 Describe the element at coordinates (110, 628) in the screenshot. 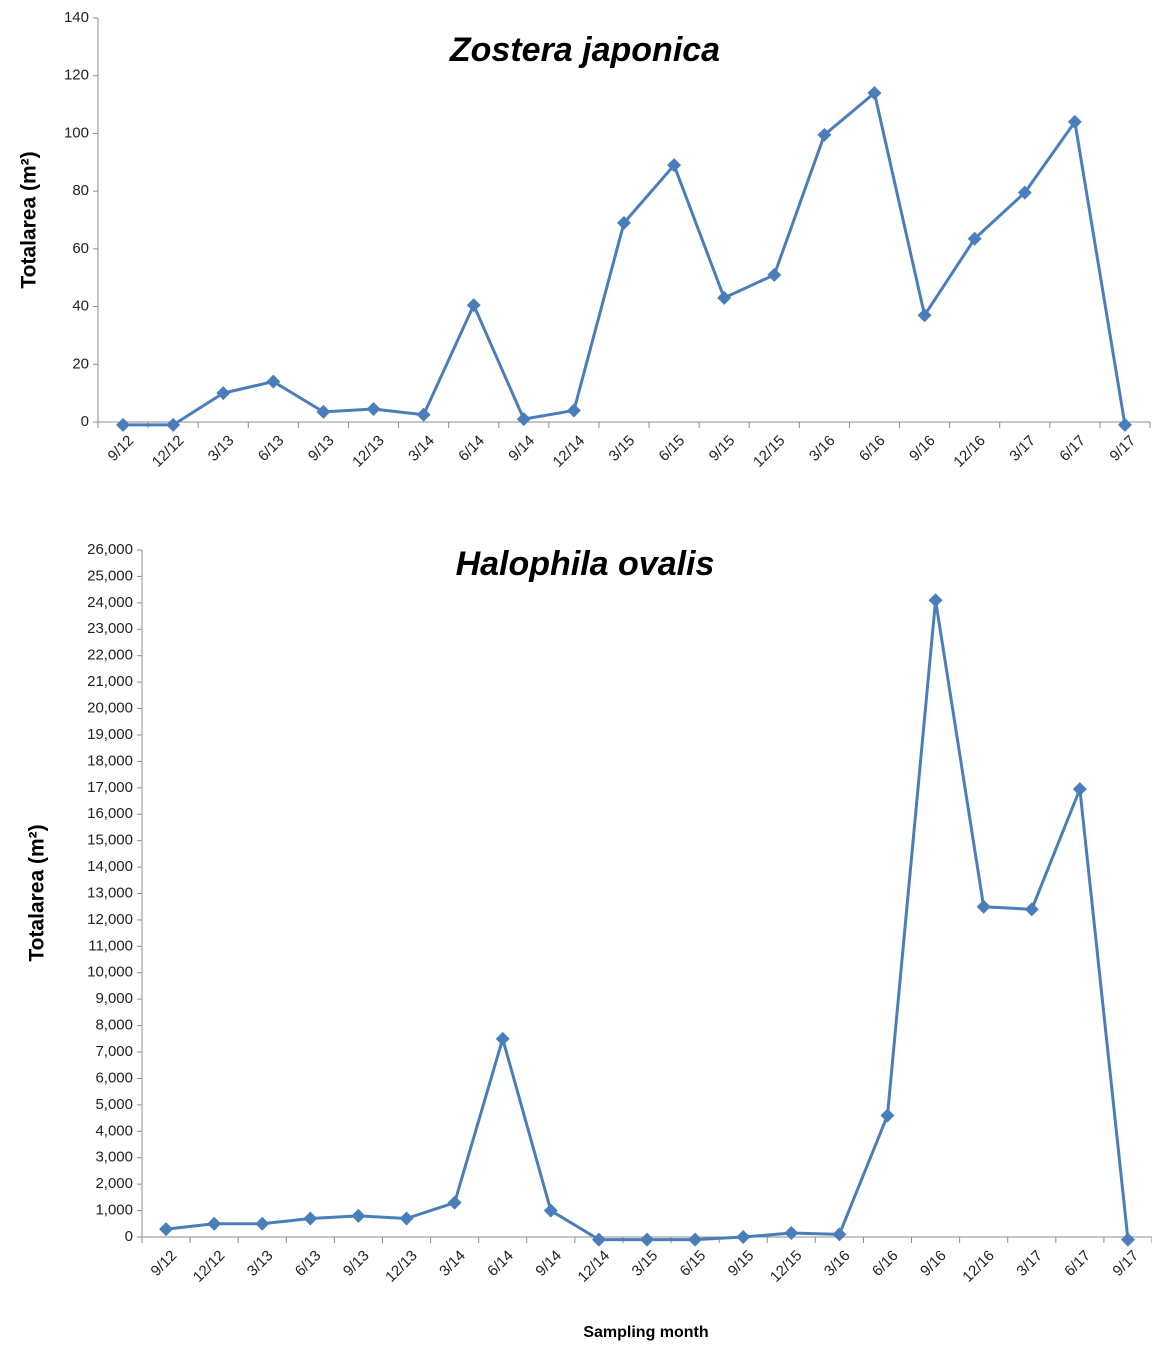

I see `y-tick-label: 23,000` at that location.